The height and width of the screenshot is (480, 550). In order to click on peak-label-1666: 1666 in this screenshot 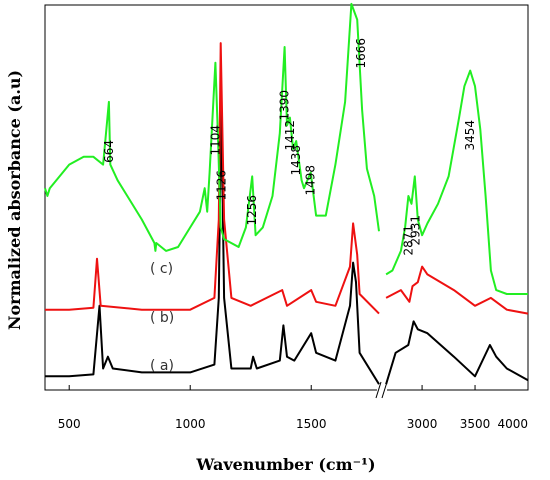, I will do `click(361, 53)`.